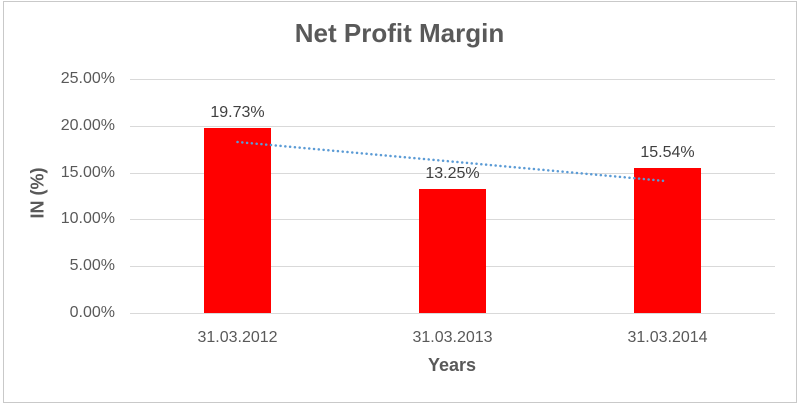 The height and width of the screenshot is (408, 799). Describe the element at coordinates (667, 152) in the screenshot. I see `data-label: 15.54%` at that location.